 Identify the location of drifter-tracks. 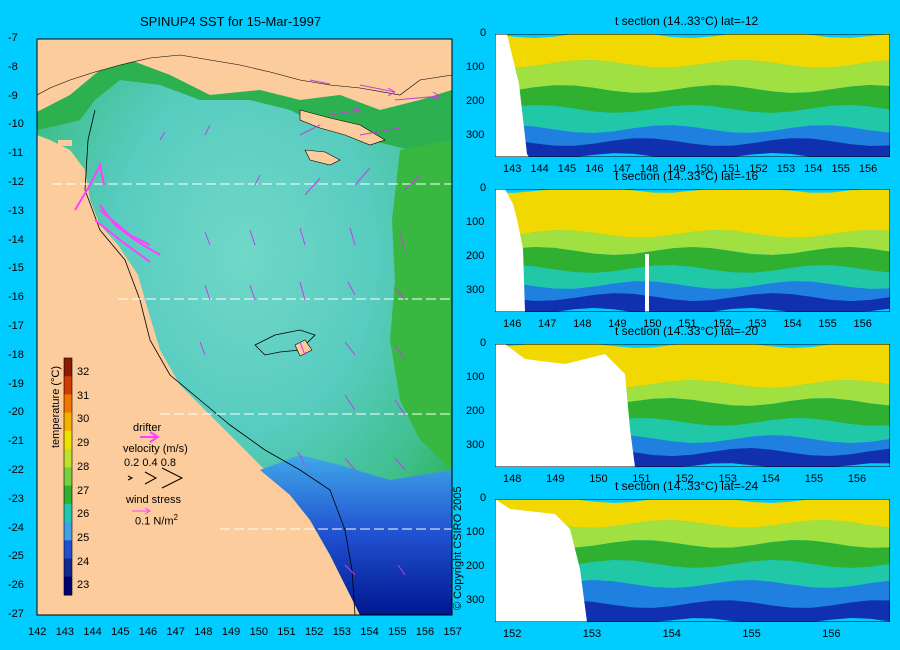
(117, 212).